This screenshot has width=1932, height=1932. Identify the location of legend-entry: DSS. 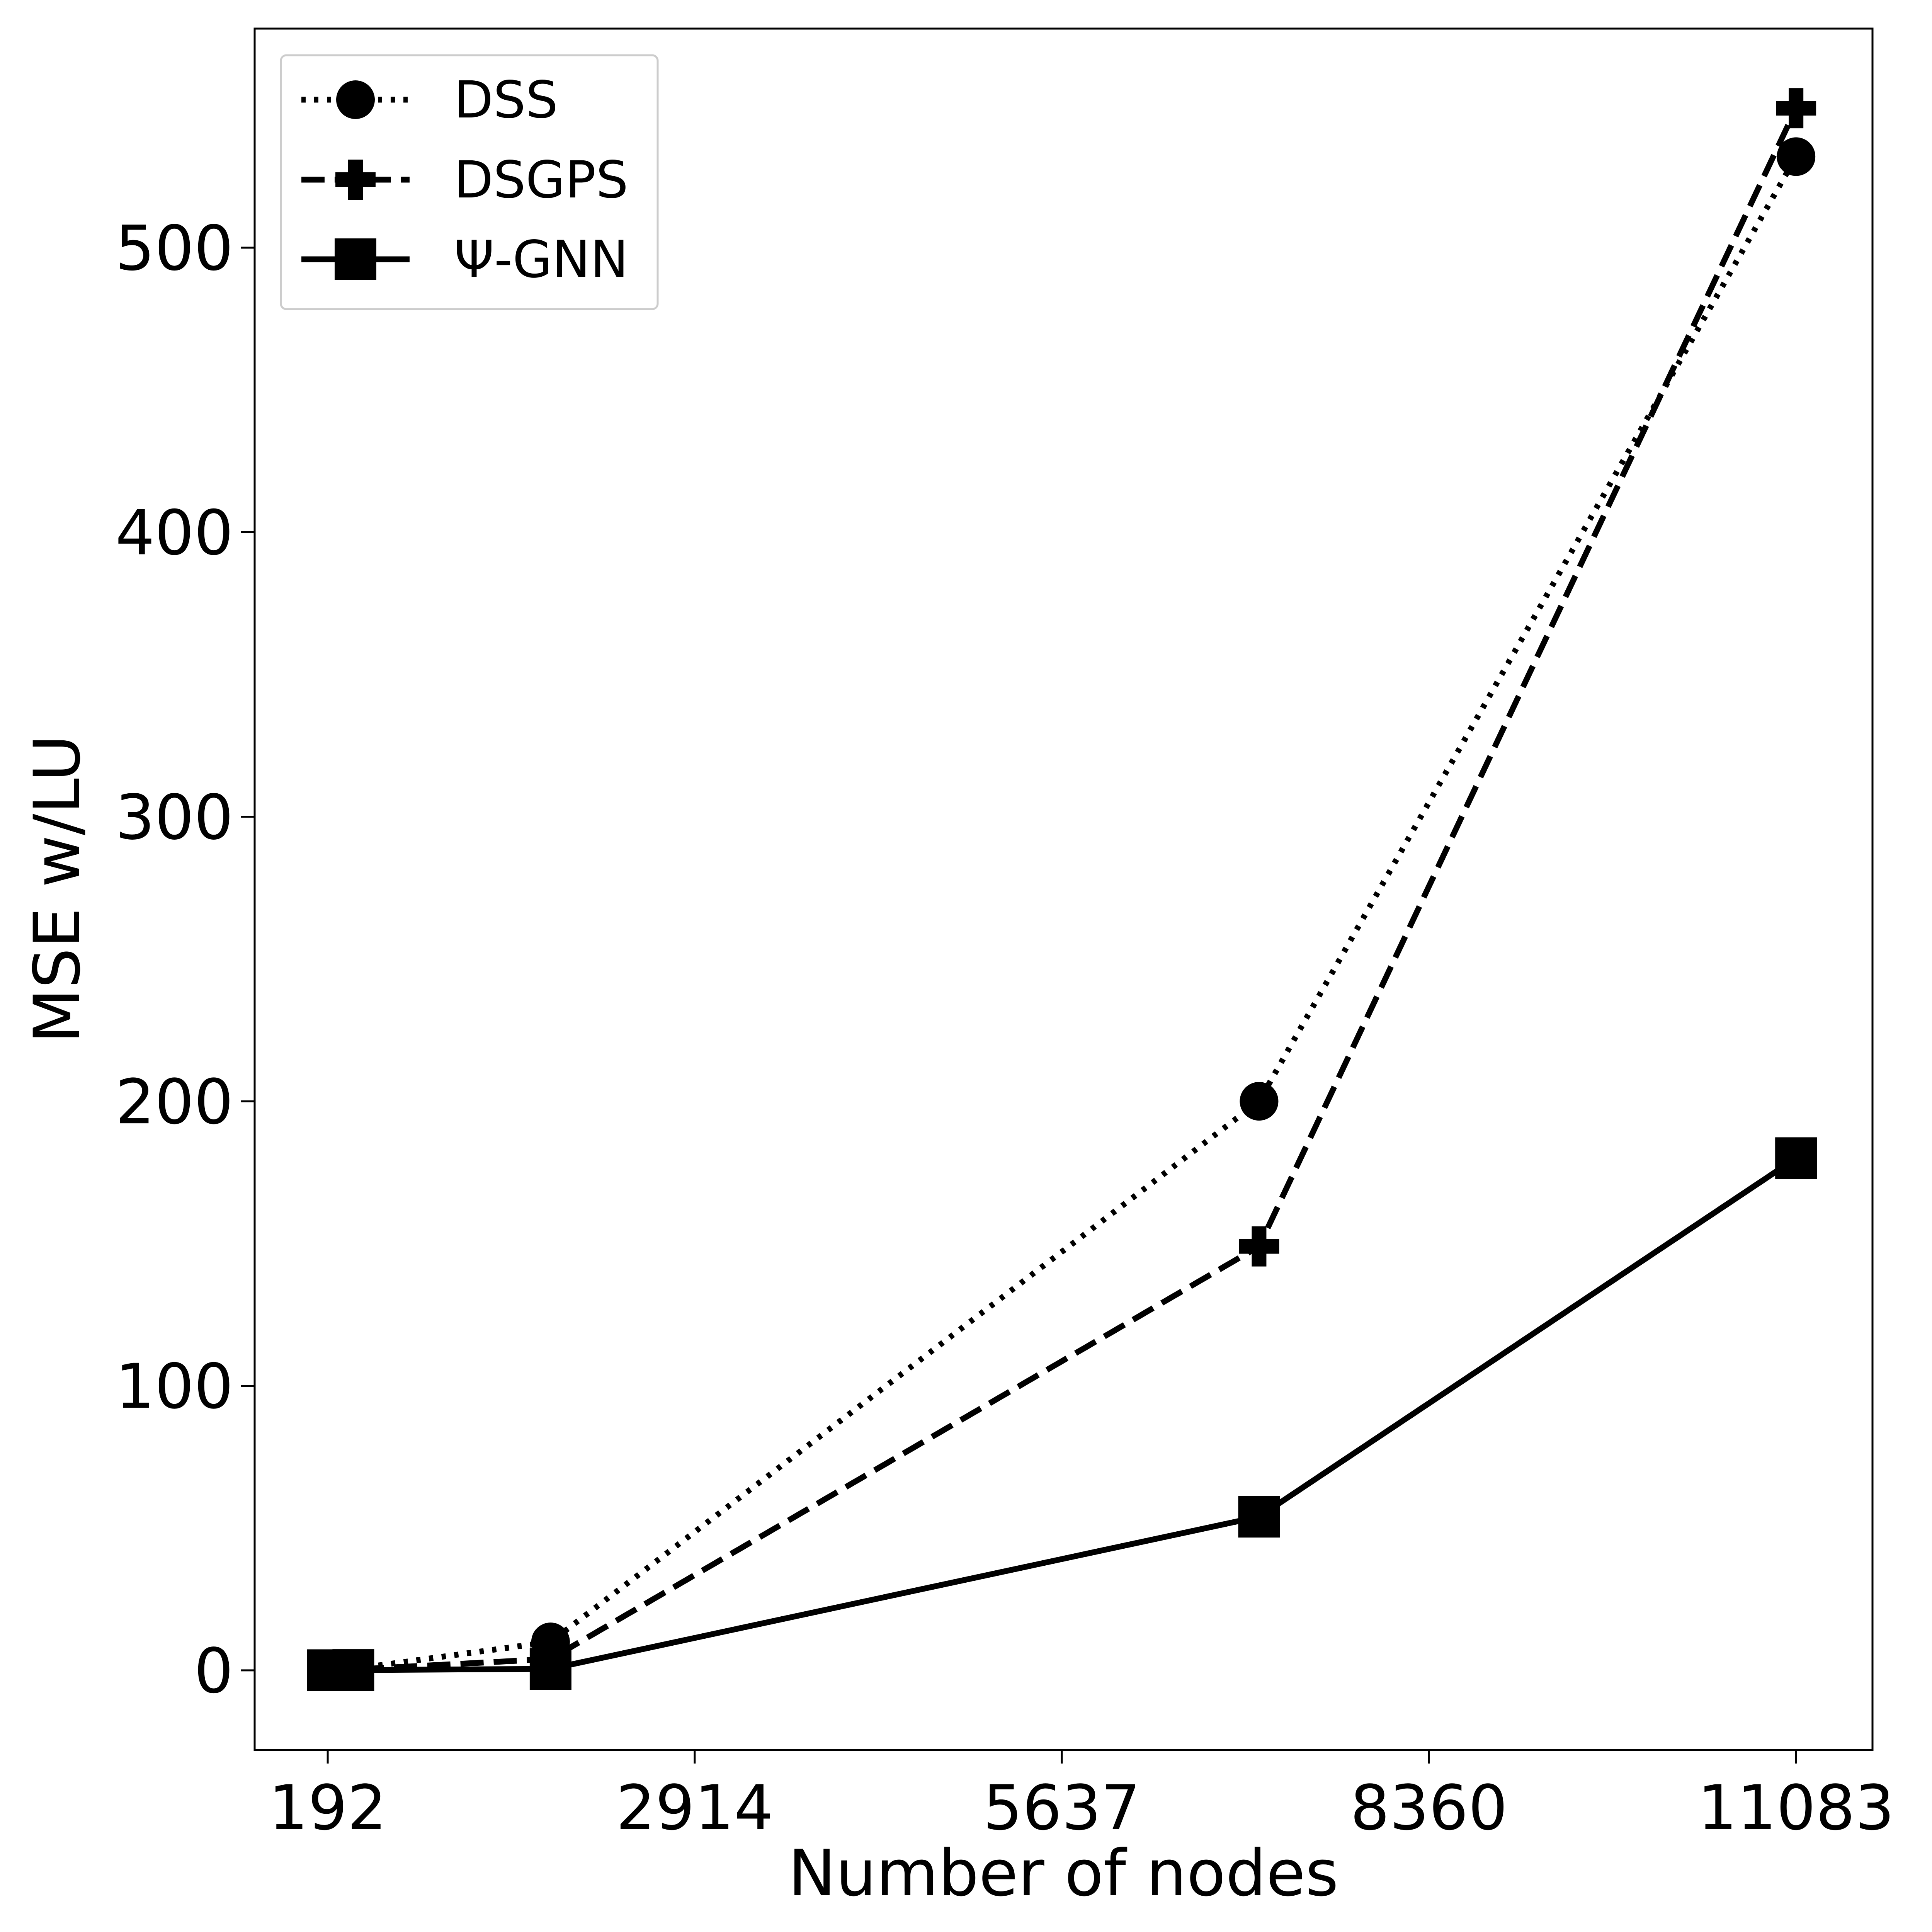
(429, 100).